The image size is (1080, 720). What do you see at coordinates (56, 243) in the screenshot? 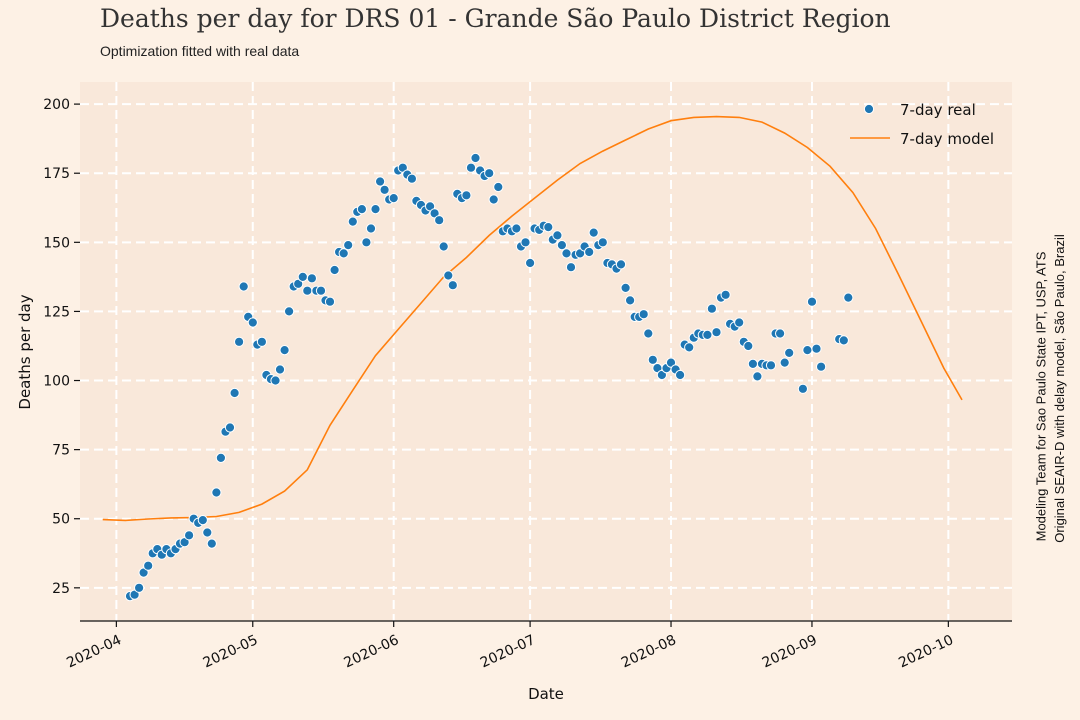
I see `y-tick-label: 150` at bounding box center [56, 243].